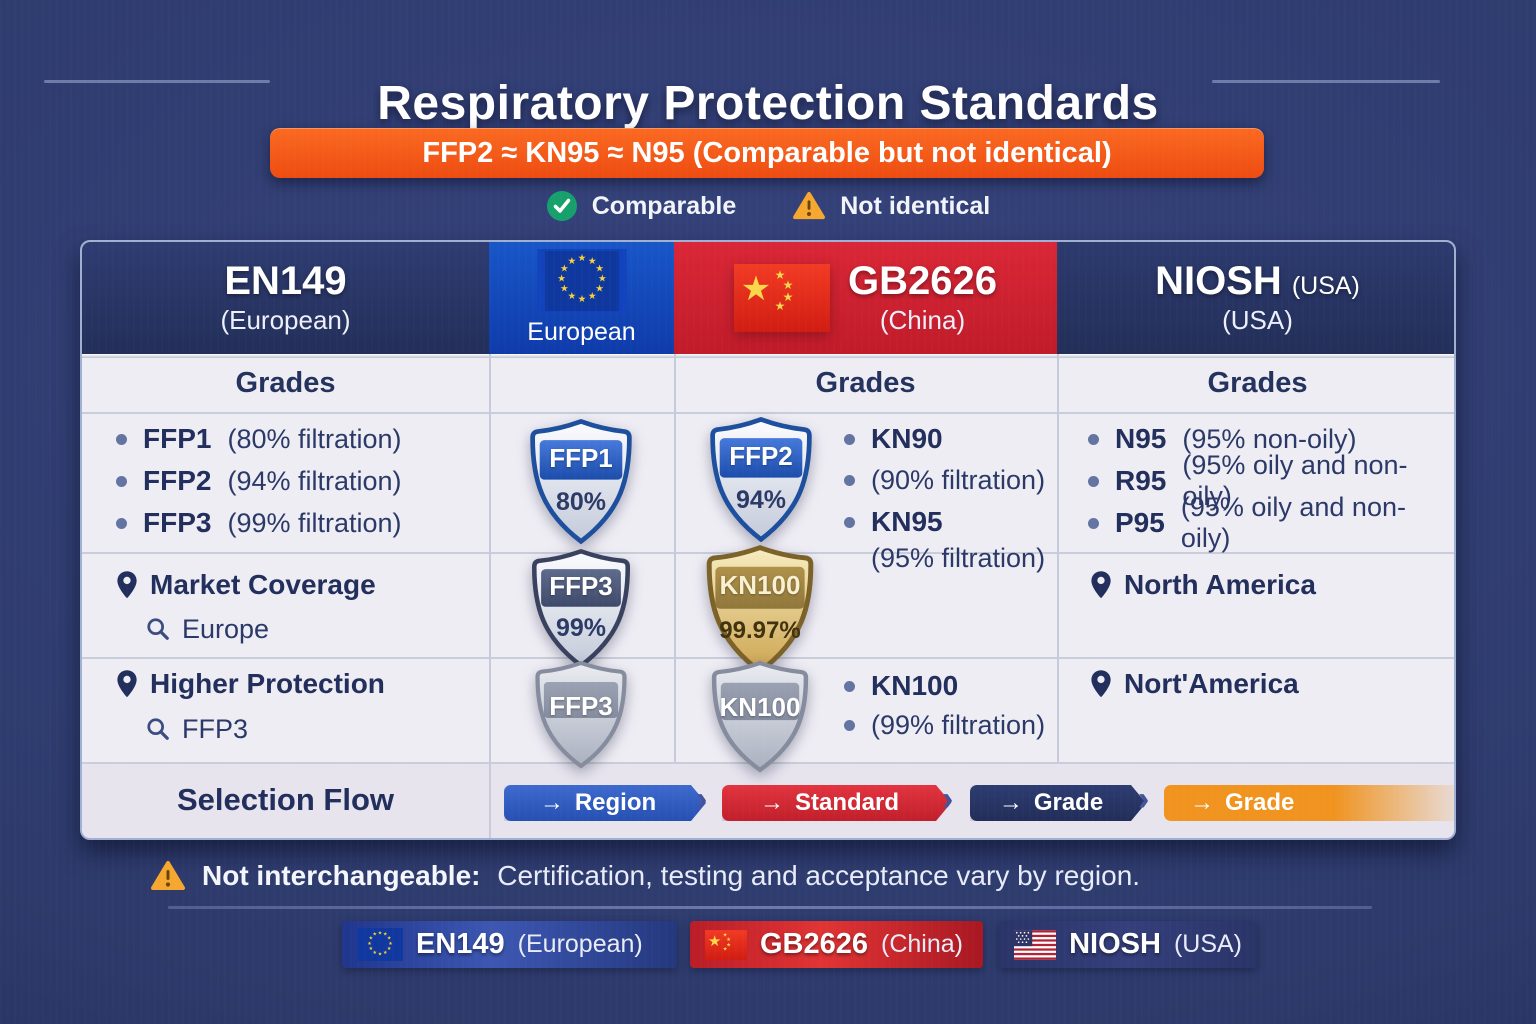  Describe the element at coordinates (157, 81) in the screenshot. I see `title-flourish-left` at that location.